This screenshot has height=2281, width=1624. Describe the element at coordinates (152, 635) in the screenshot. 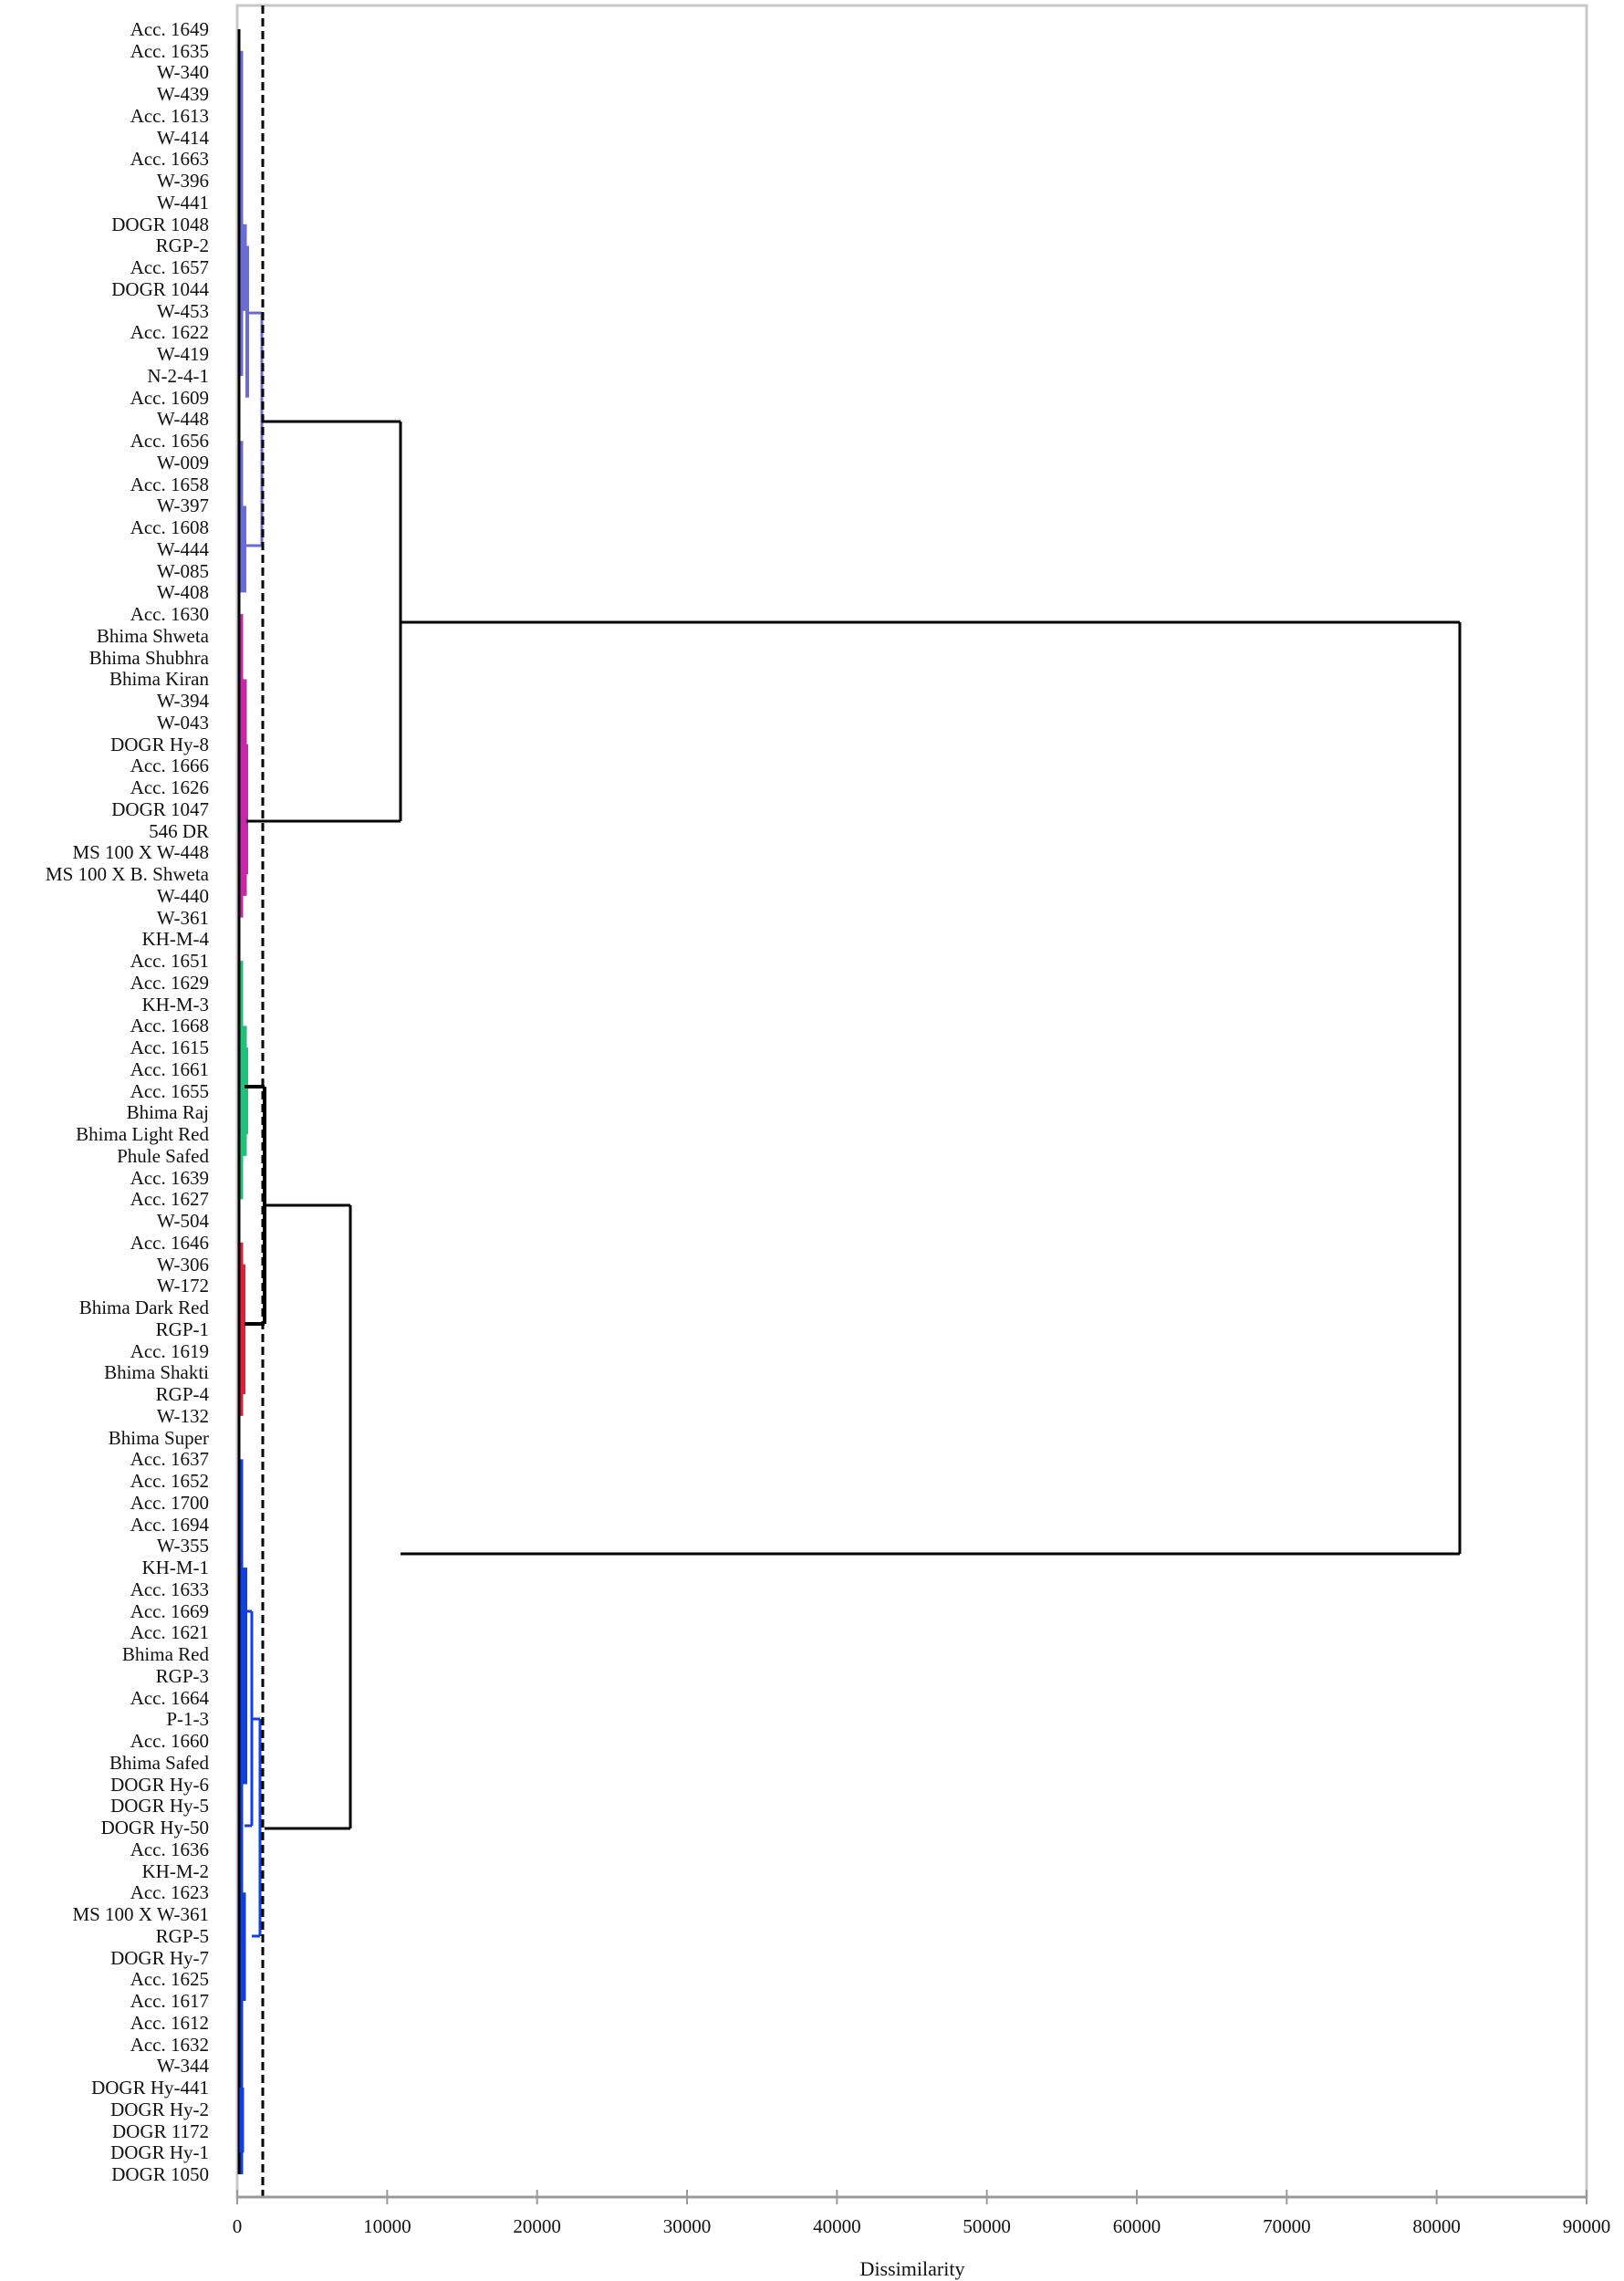

I see `leaf-label: Bhima Shweta` at that location.